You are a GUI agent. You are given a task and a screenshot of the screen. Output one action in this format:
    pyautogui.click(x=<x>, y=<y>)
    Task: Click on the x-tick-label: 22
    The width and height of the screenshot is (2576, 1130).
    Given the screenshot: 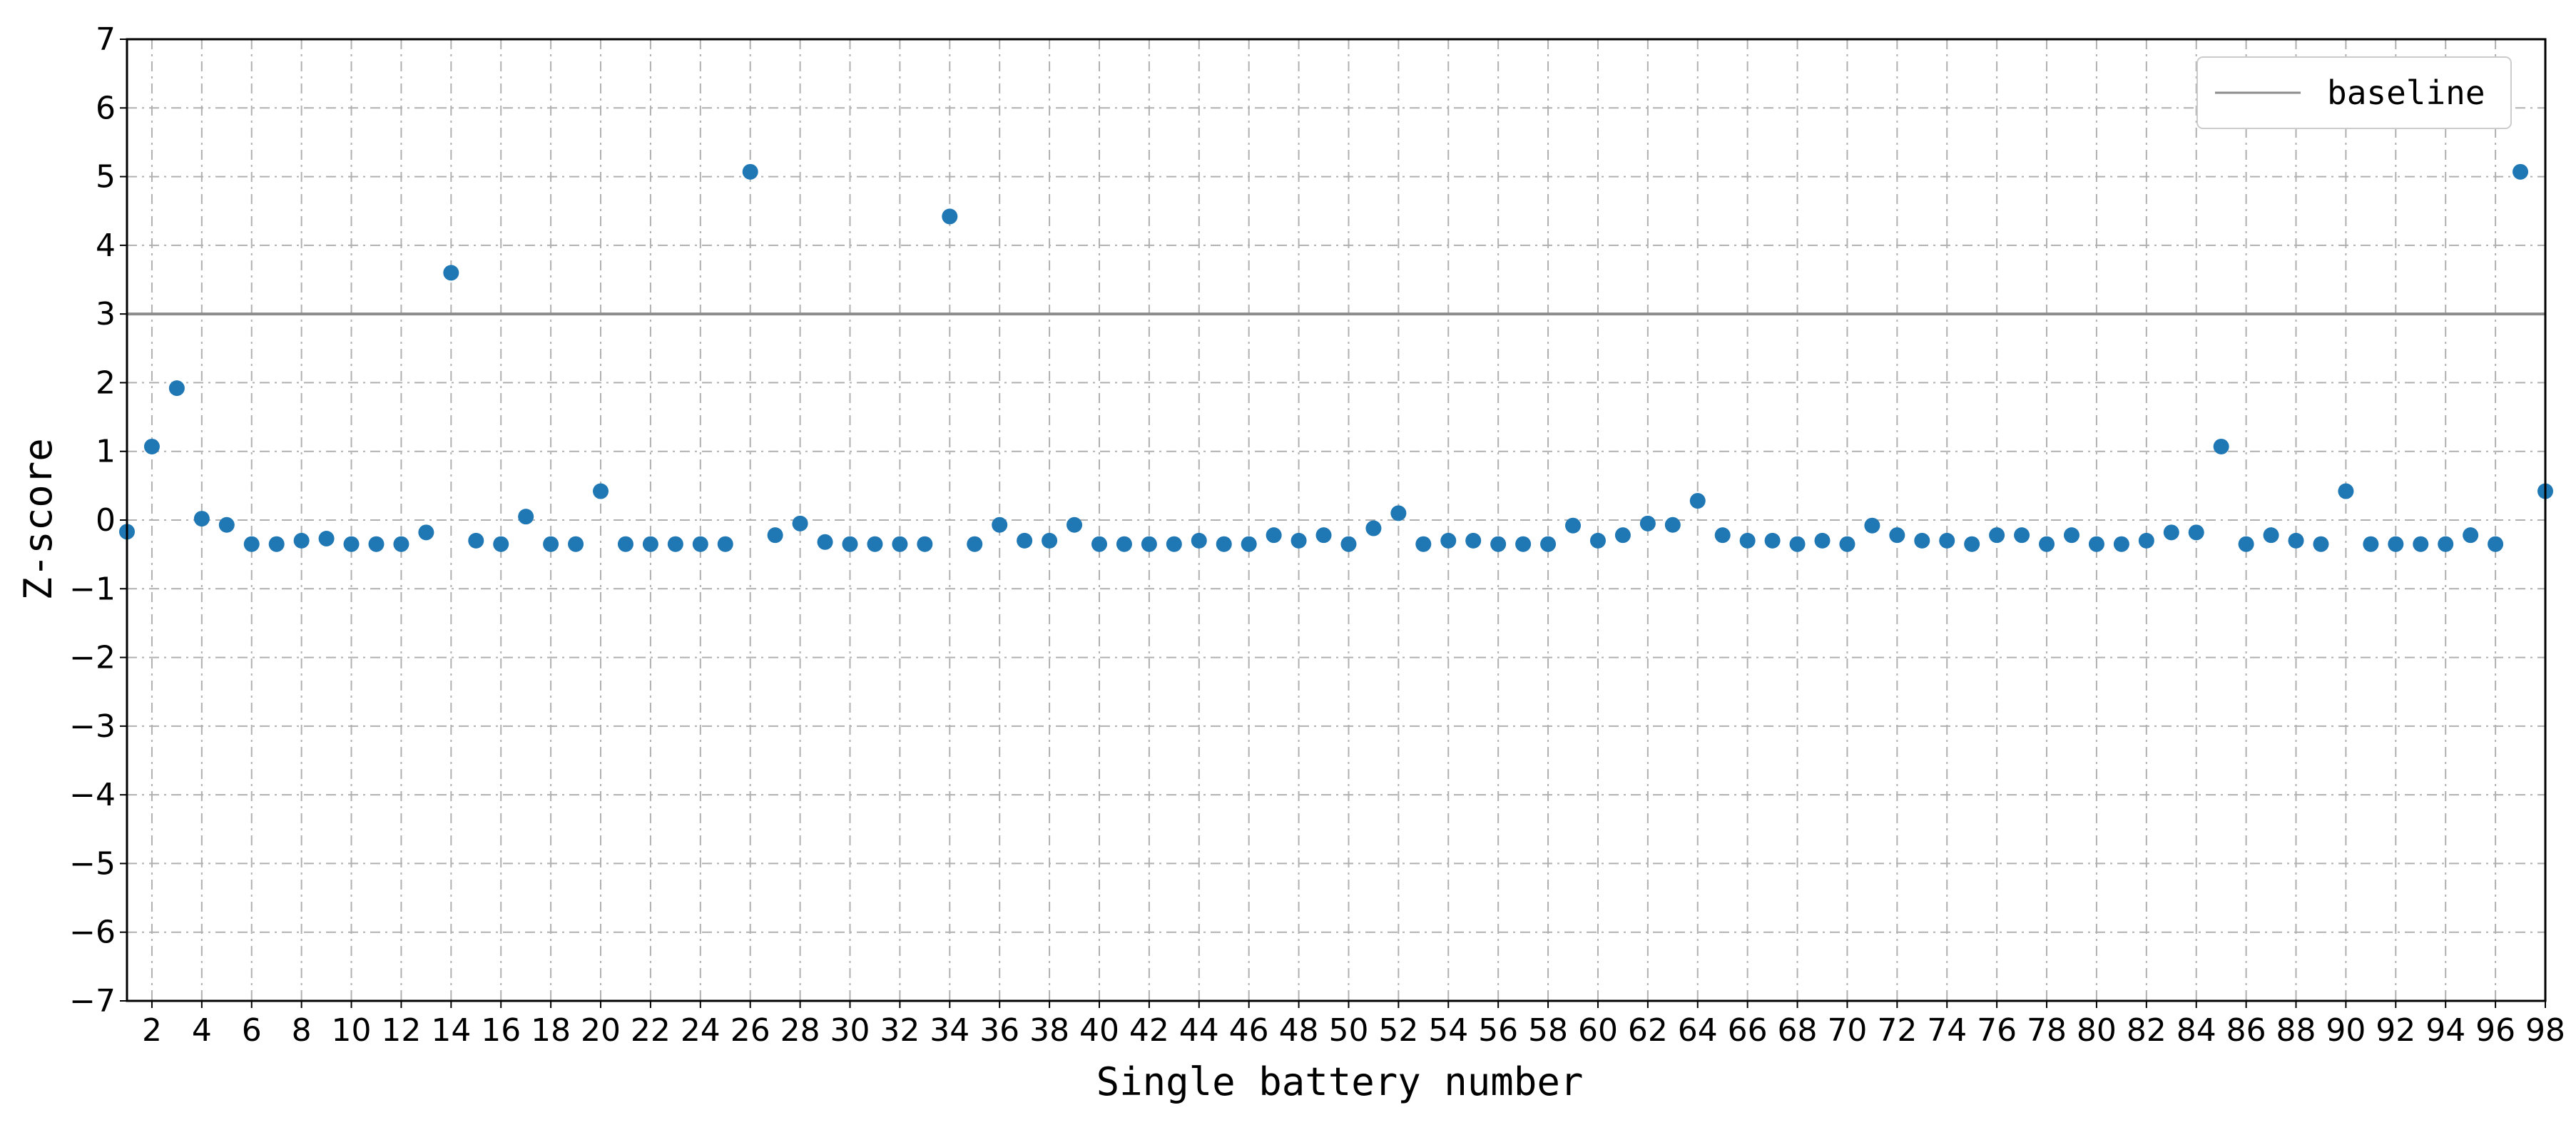 What is the action you would take?
    pyautogui.click(x=651, y=1030)
    